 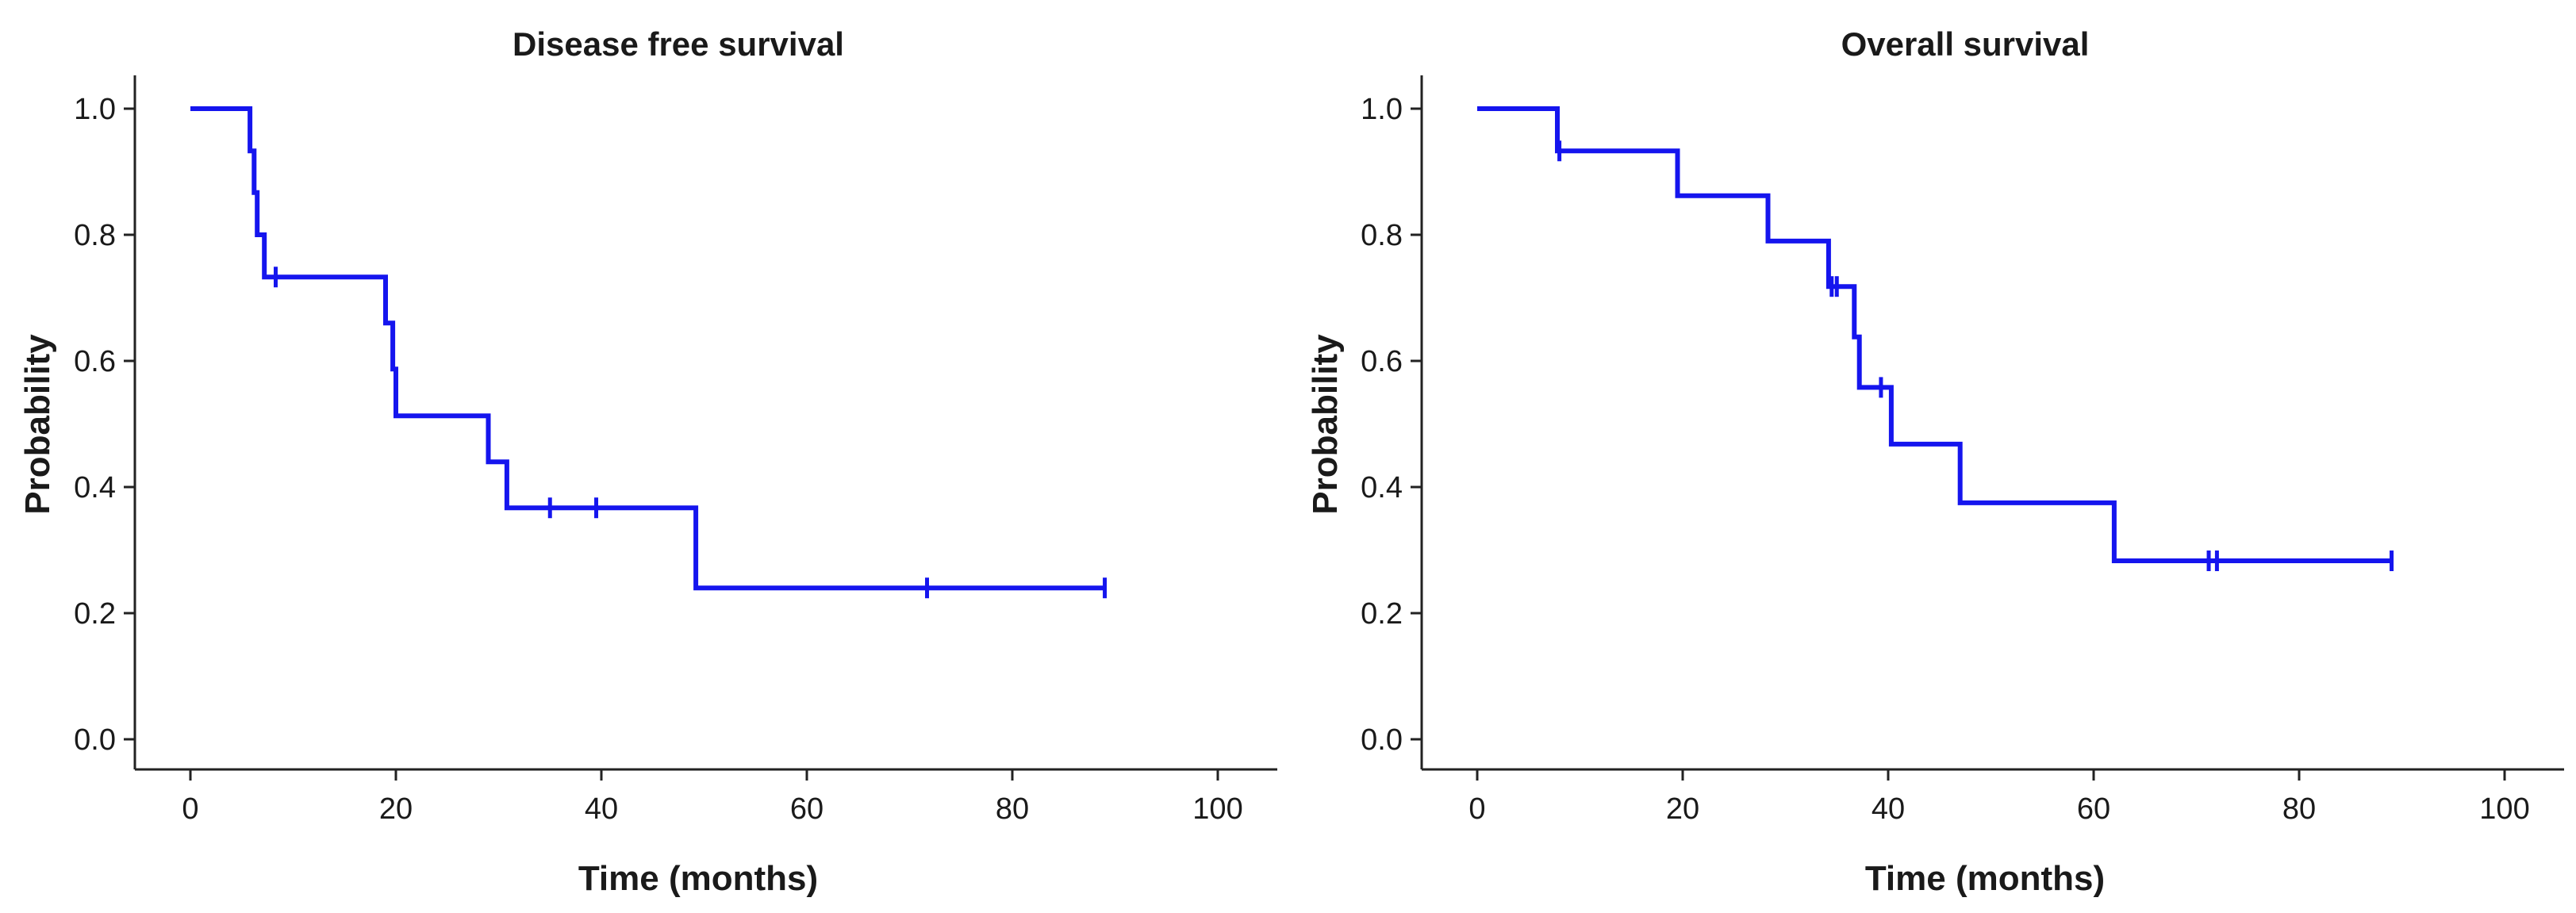 I want to click on chart-title: Overall survival, so click(x=1966, y=44).